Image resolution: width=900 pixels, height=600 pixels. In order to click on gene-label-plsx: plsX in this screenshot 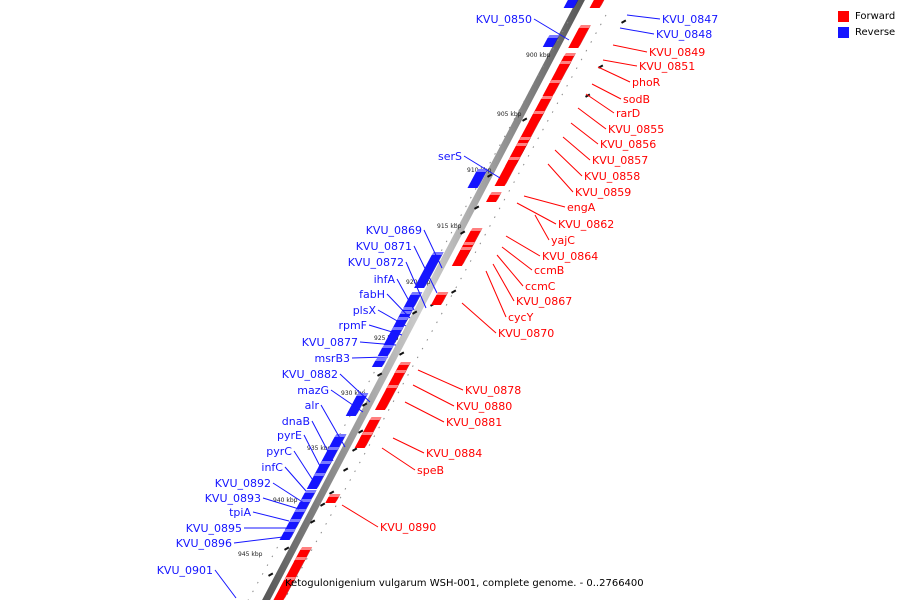, I will do `click(380, 315)`.